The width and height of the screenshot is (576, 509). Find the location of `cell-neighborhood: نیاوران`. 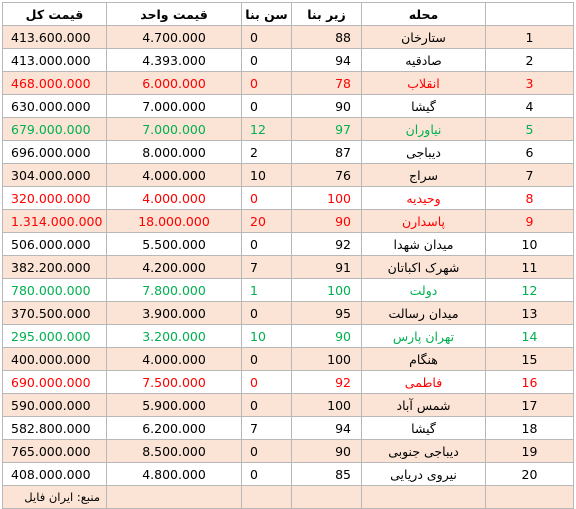

cell-neighborhood: نیاوران is located at coordinates (423, 129).